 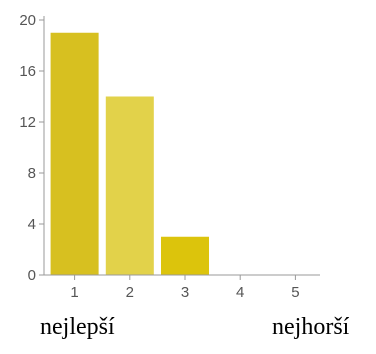 I want to click on x-tick-label: 1, so click(x=74, y=292).